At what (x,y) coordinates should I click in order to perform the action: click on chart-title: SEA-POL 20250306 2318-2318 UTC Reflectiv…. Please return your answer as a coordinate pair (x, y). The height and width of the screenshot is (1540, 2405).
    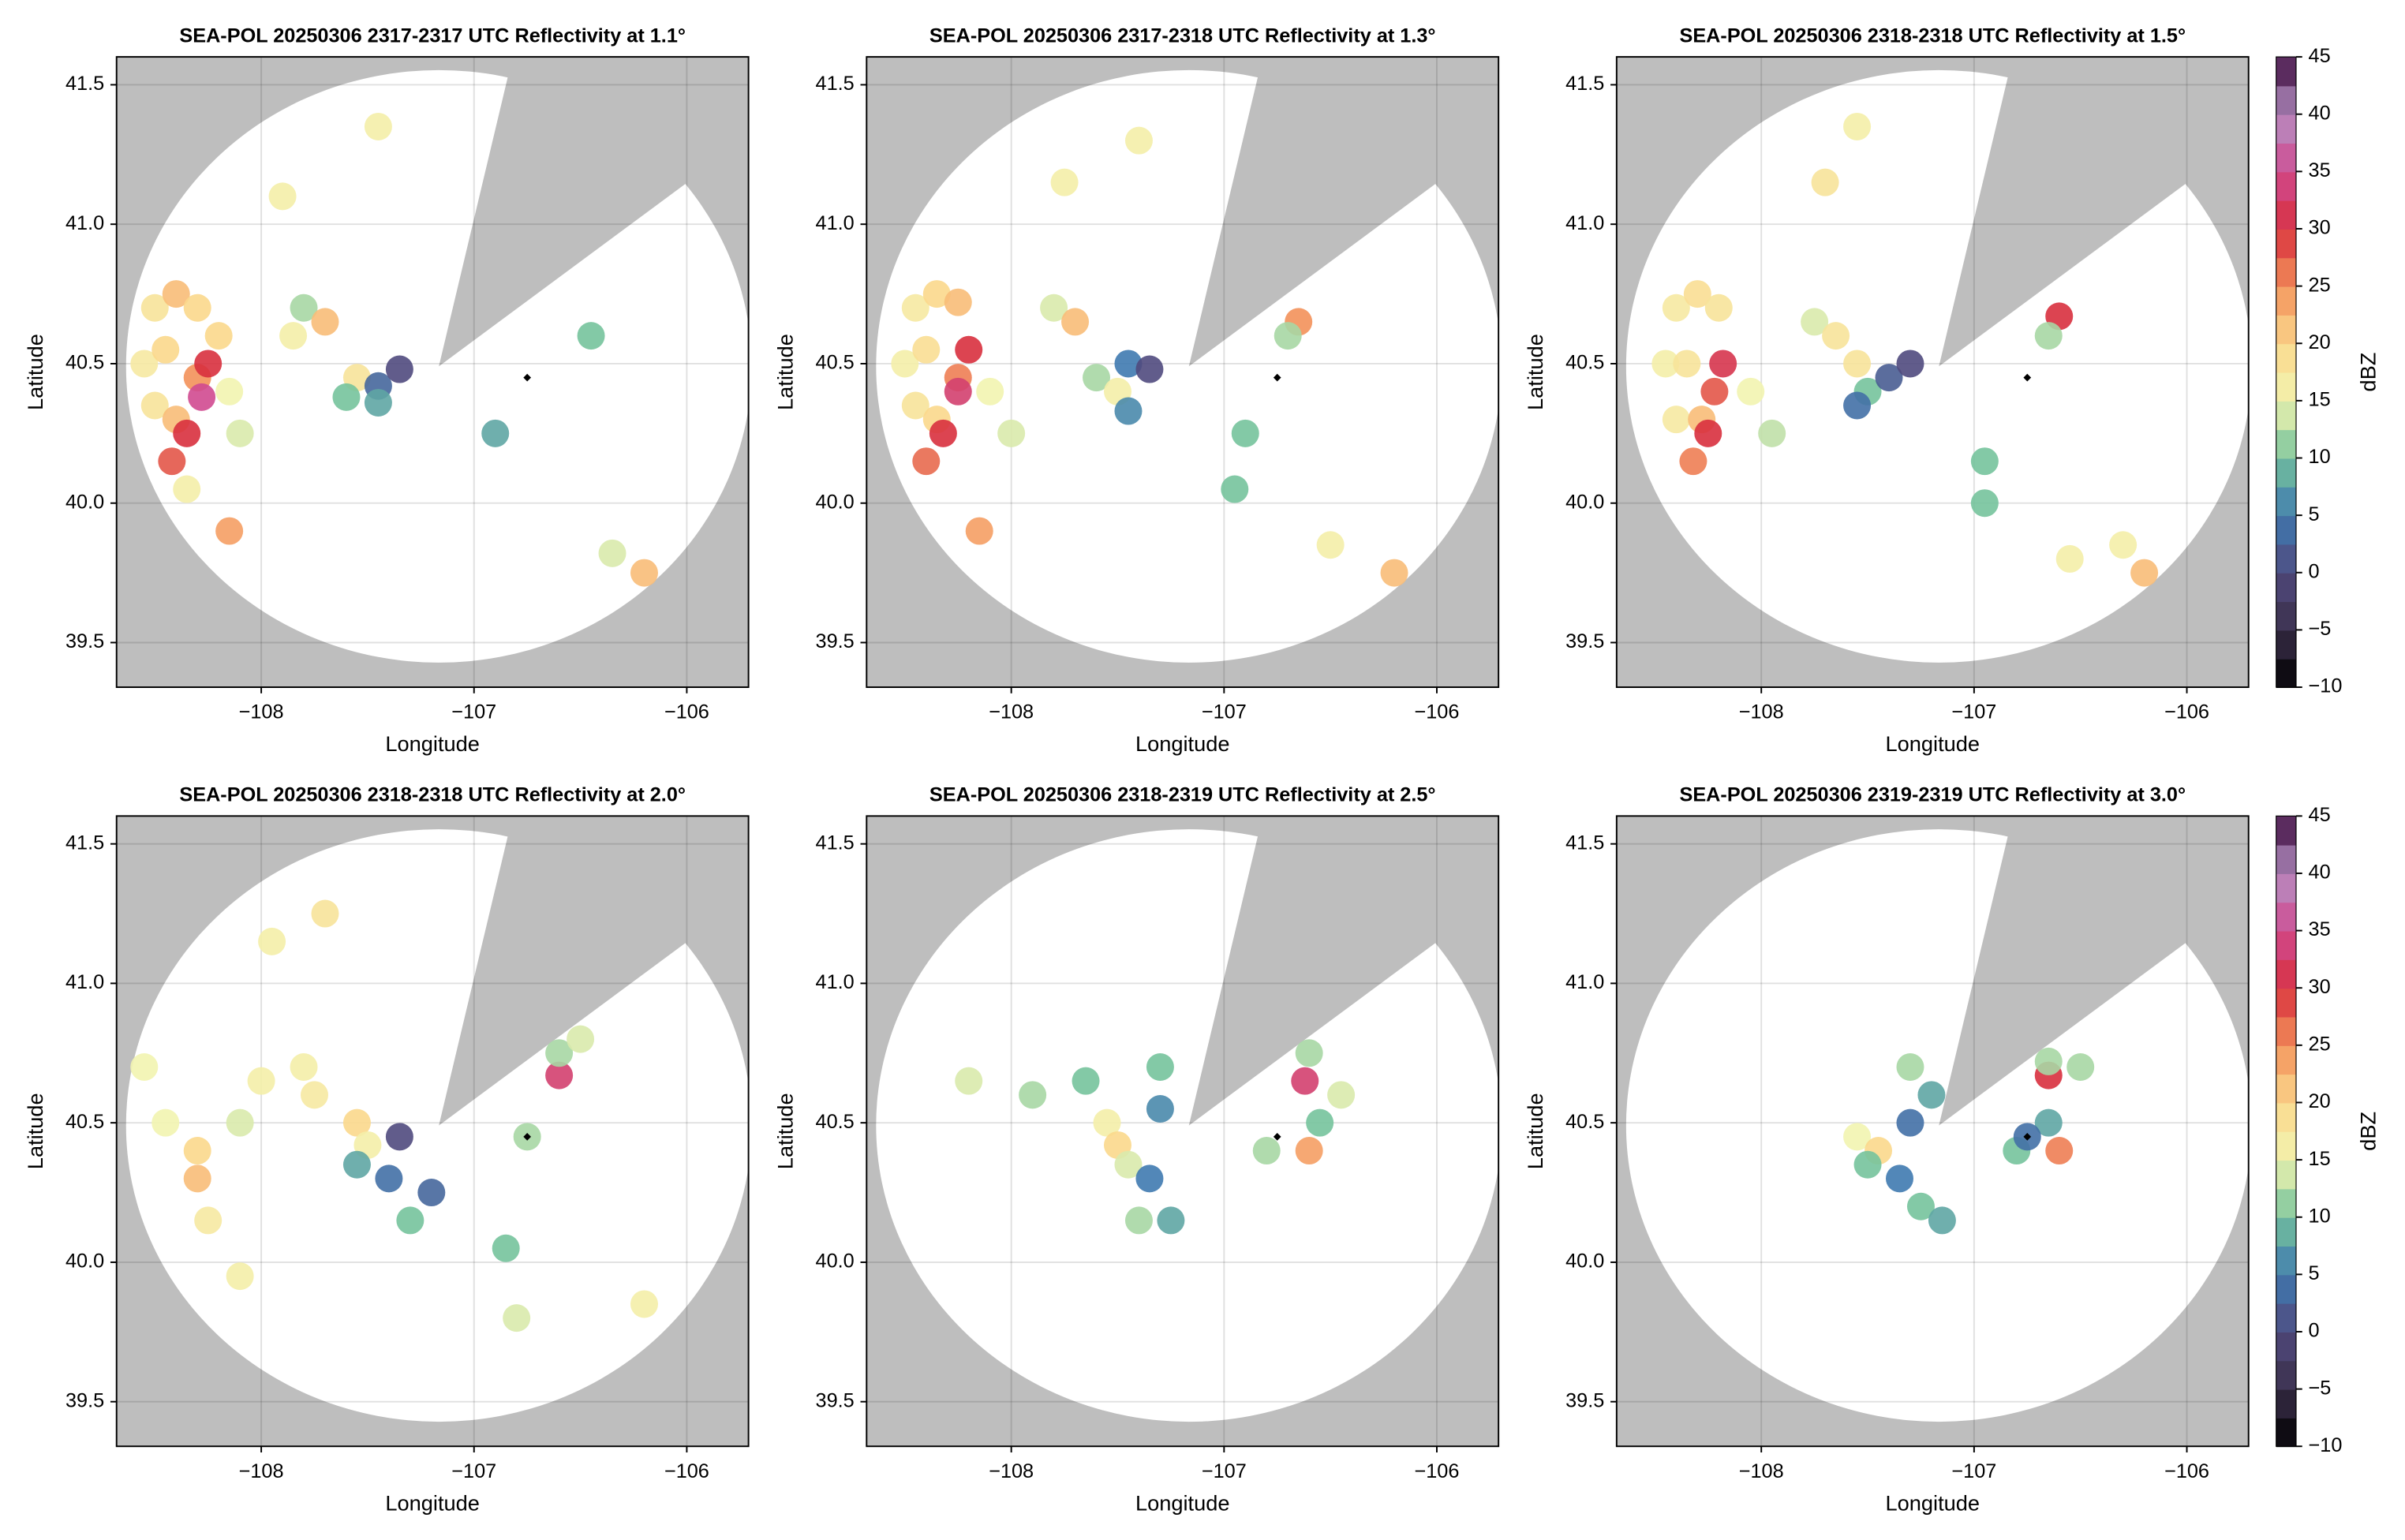
    Looking at the image, I should click on (1933, 35).